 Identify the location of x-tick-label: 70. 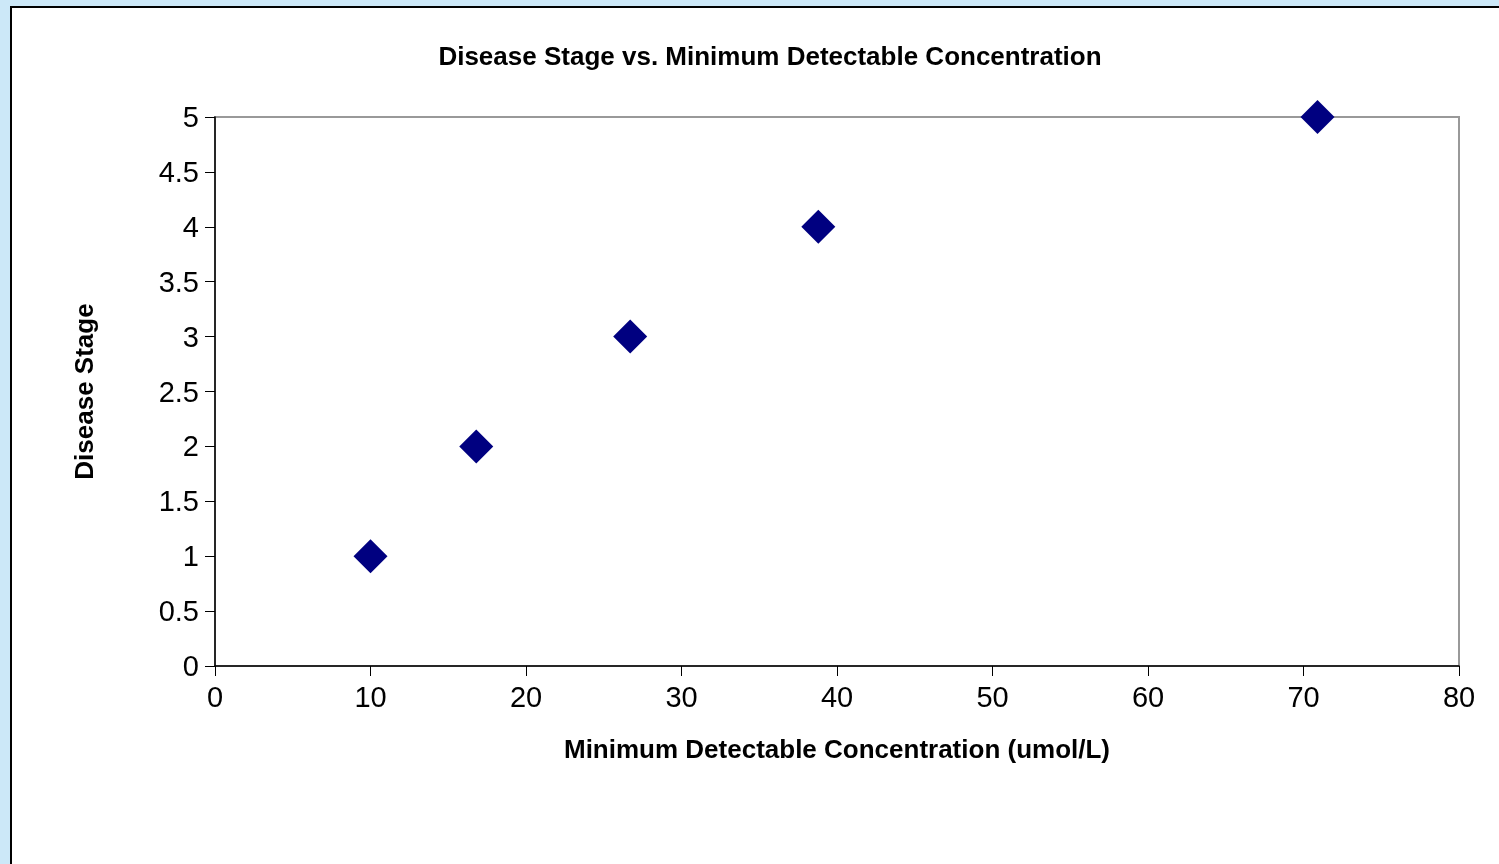
(1303, 696).